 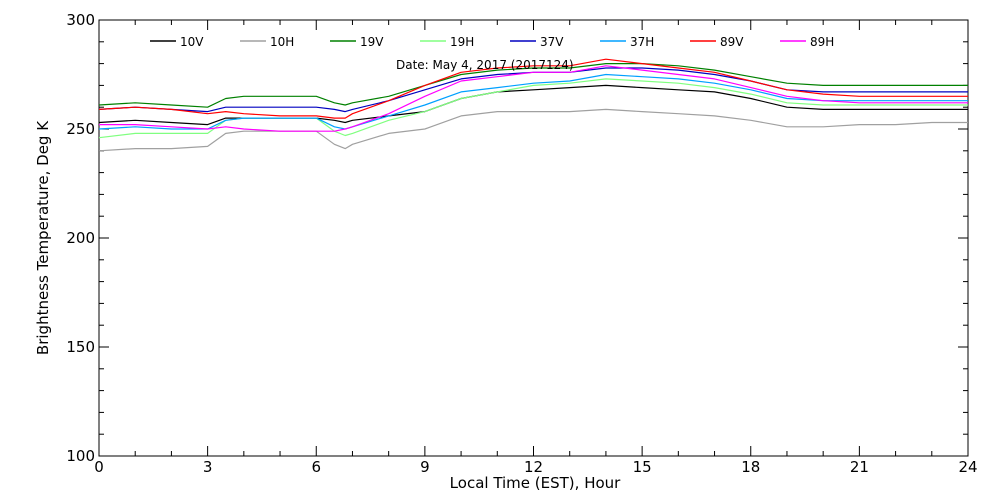 I want to click on y-tick-label: 200, so click(x=80, y=238).